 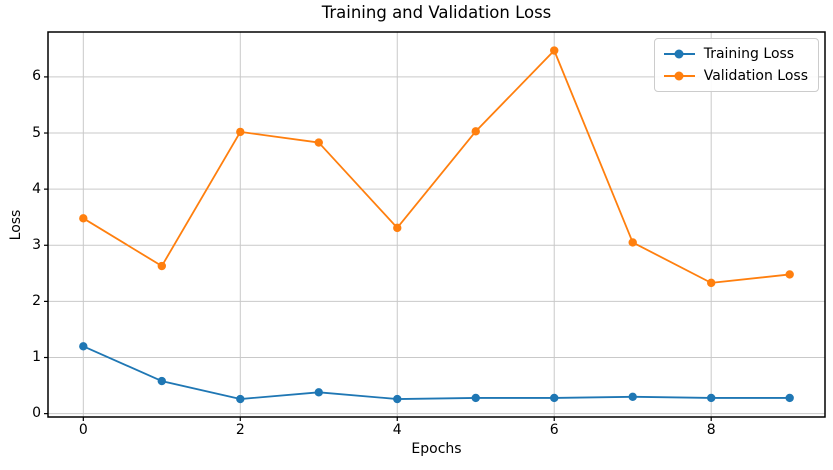 I want to click on legend-item-training-loss: Training Loss, so click(x=735, y=54).